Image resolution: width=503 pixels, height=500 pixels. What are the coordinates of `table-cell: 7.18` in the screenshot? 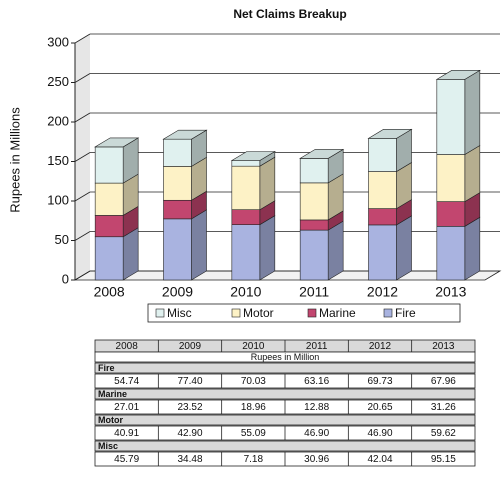 It's located at (254, 459).